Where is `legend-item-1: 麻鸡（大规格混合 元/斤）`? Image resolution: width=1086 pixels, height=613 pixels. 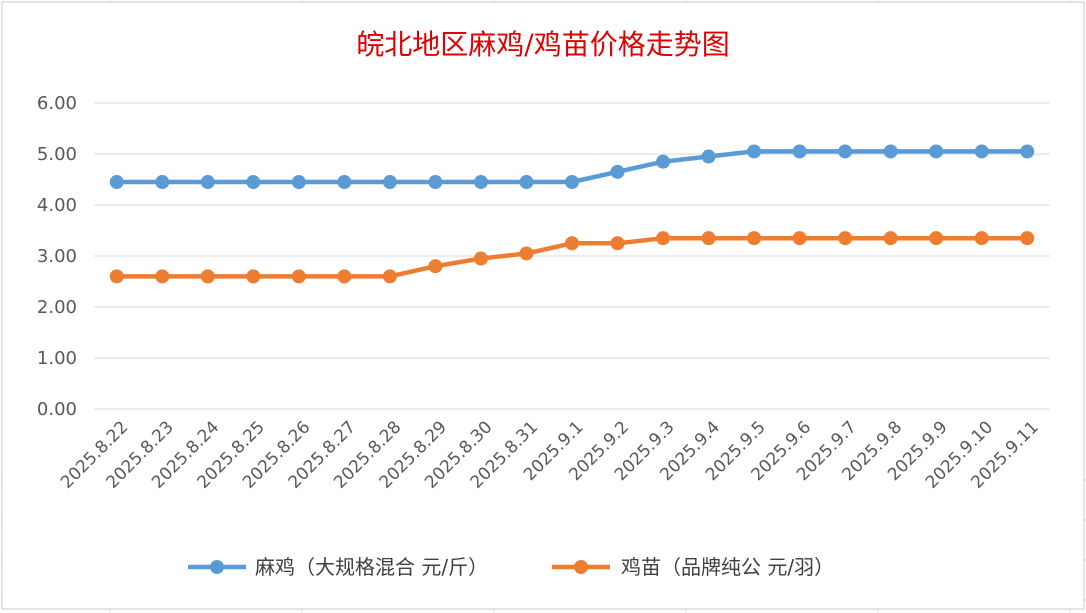
legend-item-1: 麻鸡（大规格混合 元/斤） is located at coordinates (338, 567).